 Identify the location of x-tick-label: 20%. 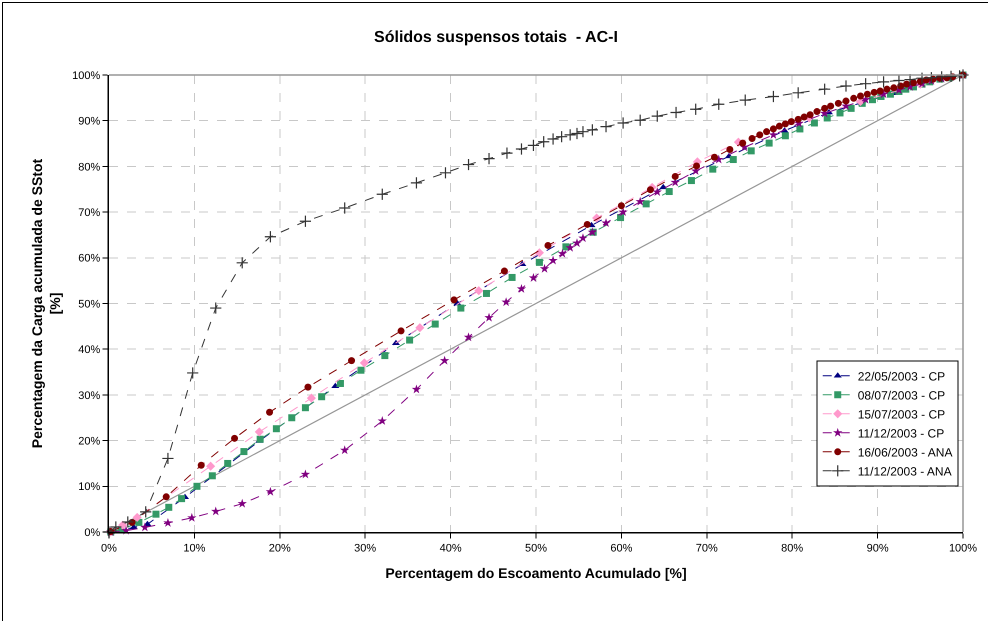
(280, 548).